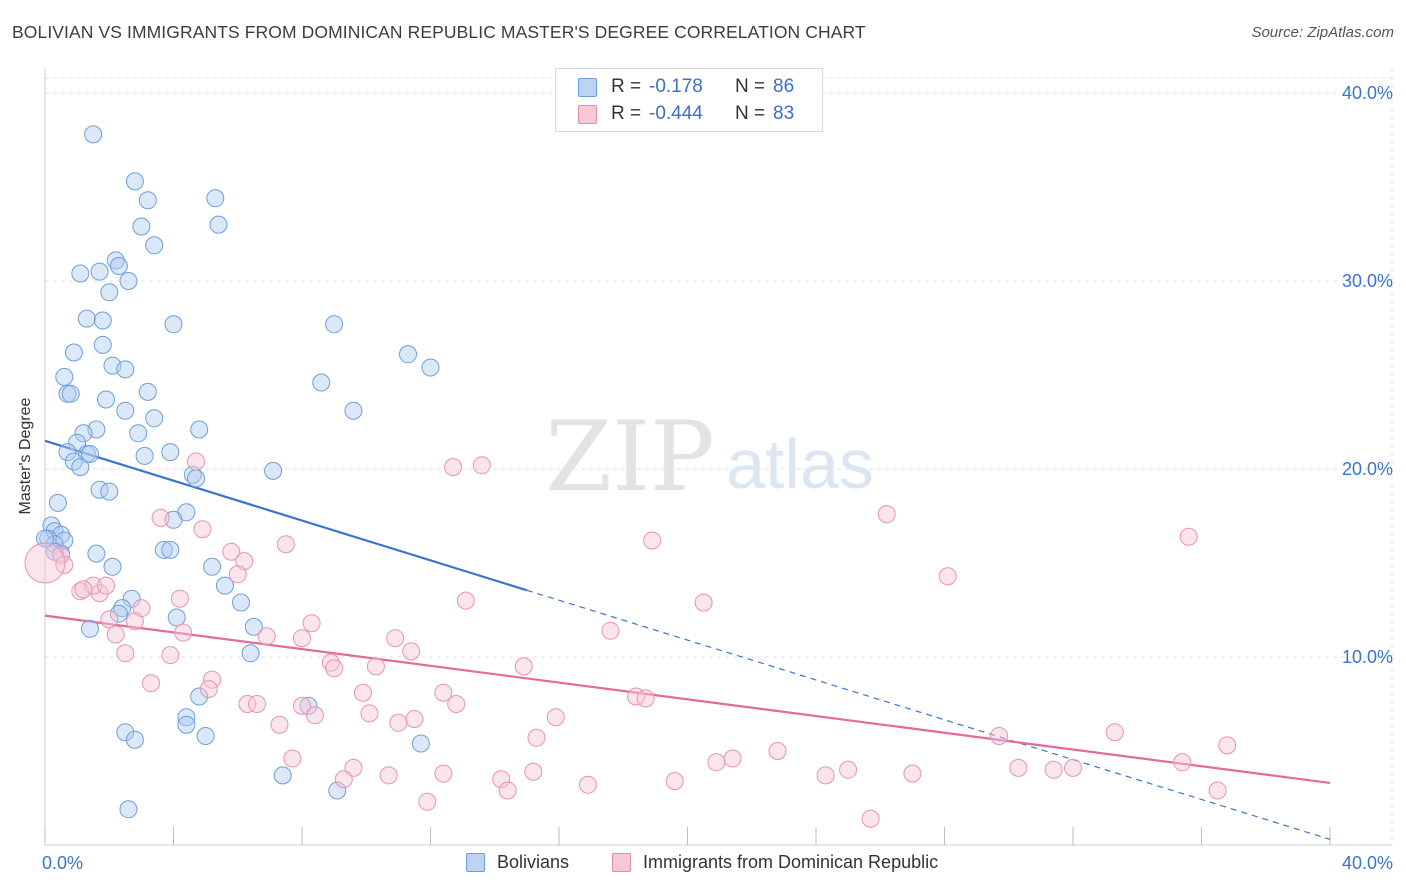 The width and height of the screenshot is (1406, 892). I want to click on legend-item-bolivians: Bolivians, so click(517, 862).